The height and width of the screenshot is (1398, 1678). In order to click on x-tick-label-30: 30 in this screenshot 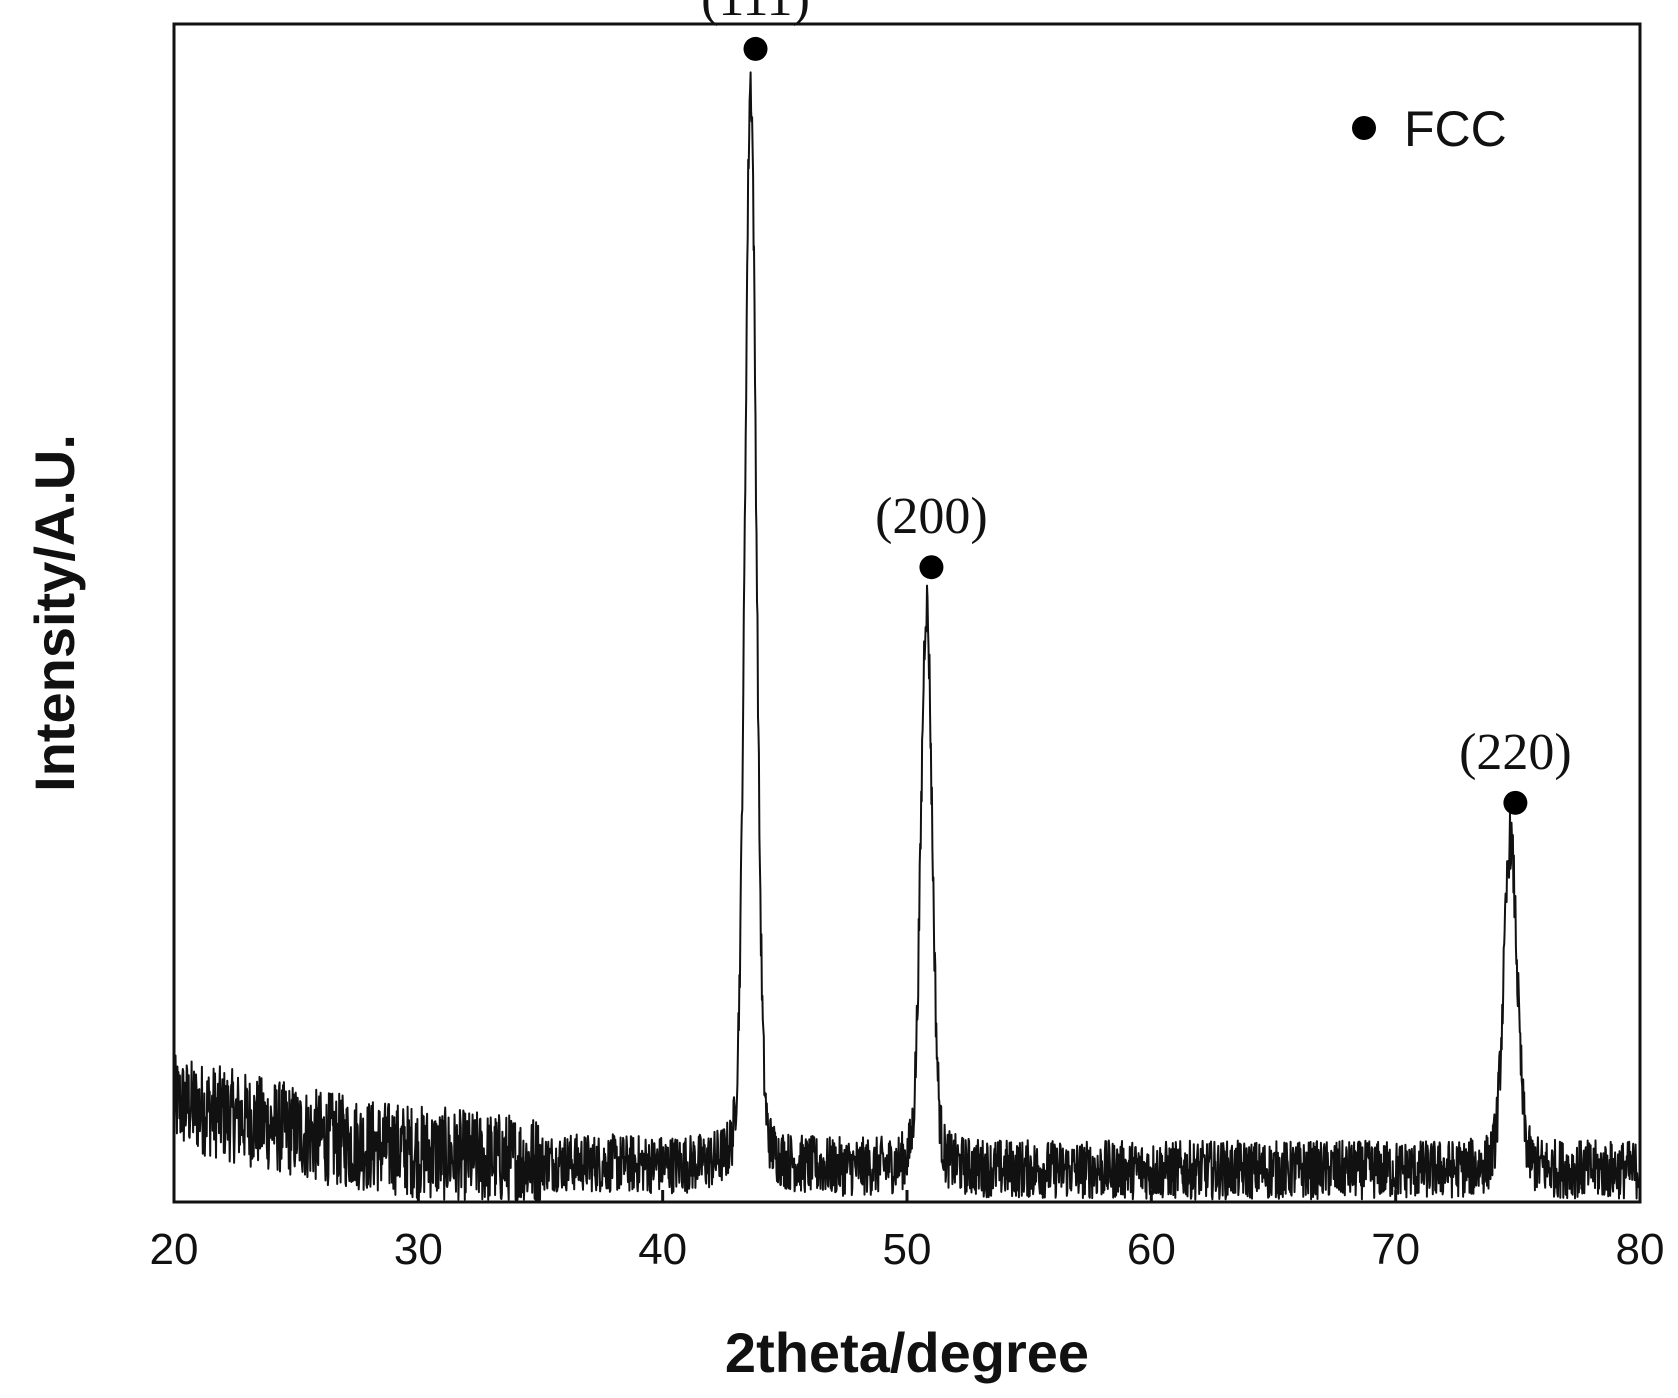, I will do `click(418, 1249)`.